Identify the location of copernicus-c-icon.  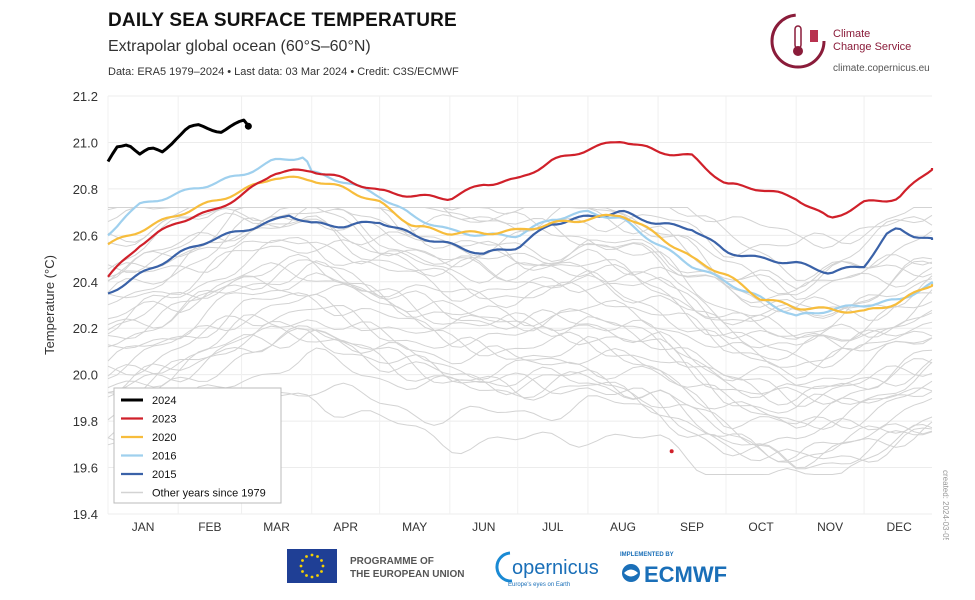
(504, 567).